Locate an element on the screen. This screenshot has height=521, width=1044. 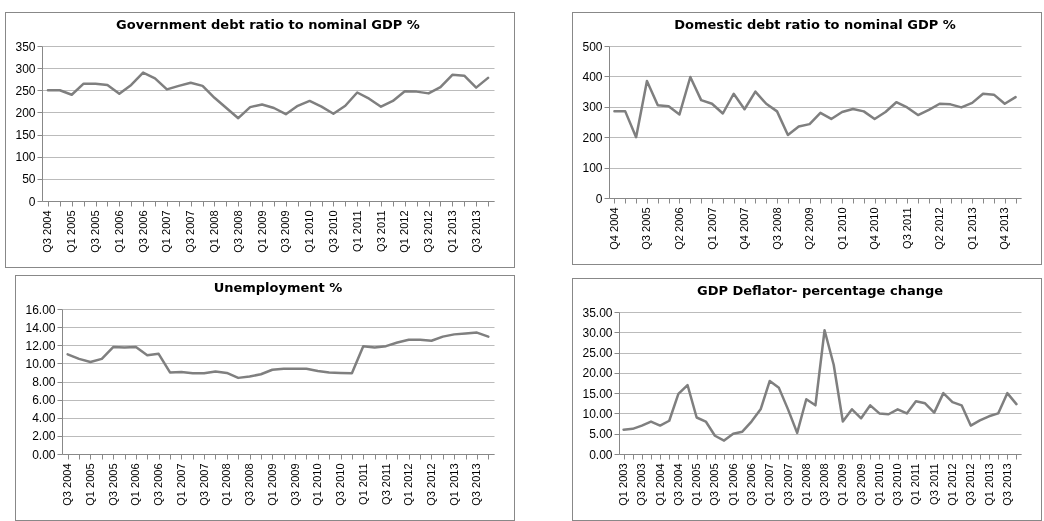
y-tick-label: 4.00 is located at coordinates (44, 418).